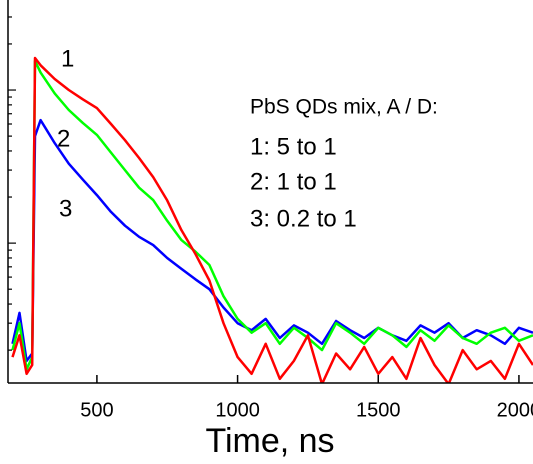  I want to click on x-tick-label: 2000, so click(515, 410).